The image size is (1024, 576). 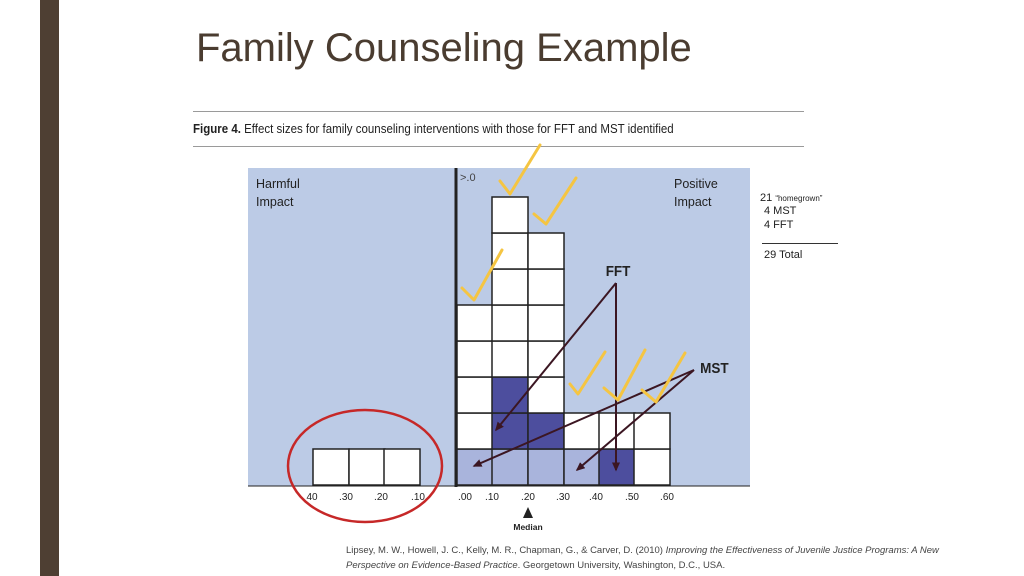 I want to click on tally-homegrown-label: “homegrown”, so click(x=799, y=198).